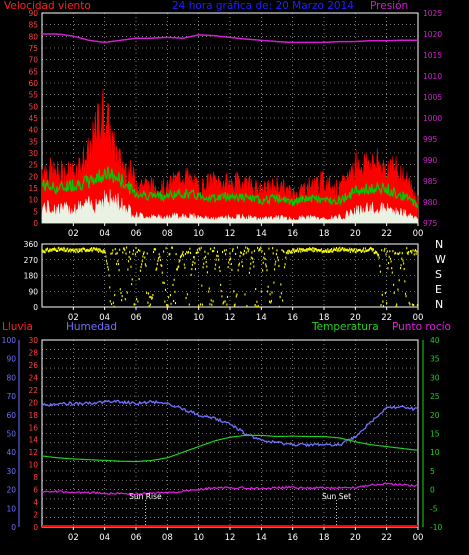 The image size is (469, 555). I want to click on pressure-ytick-label: 1005, so click(432, 97).